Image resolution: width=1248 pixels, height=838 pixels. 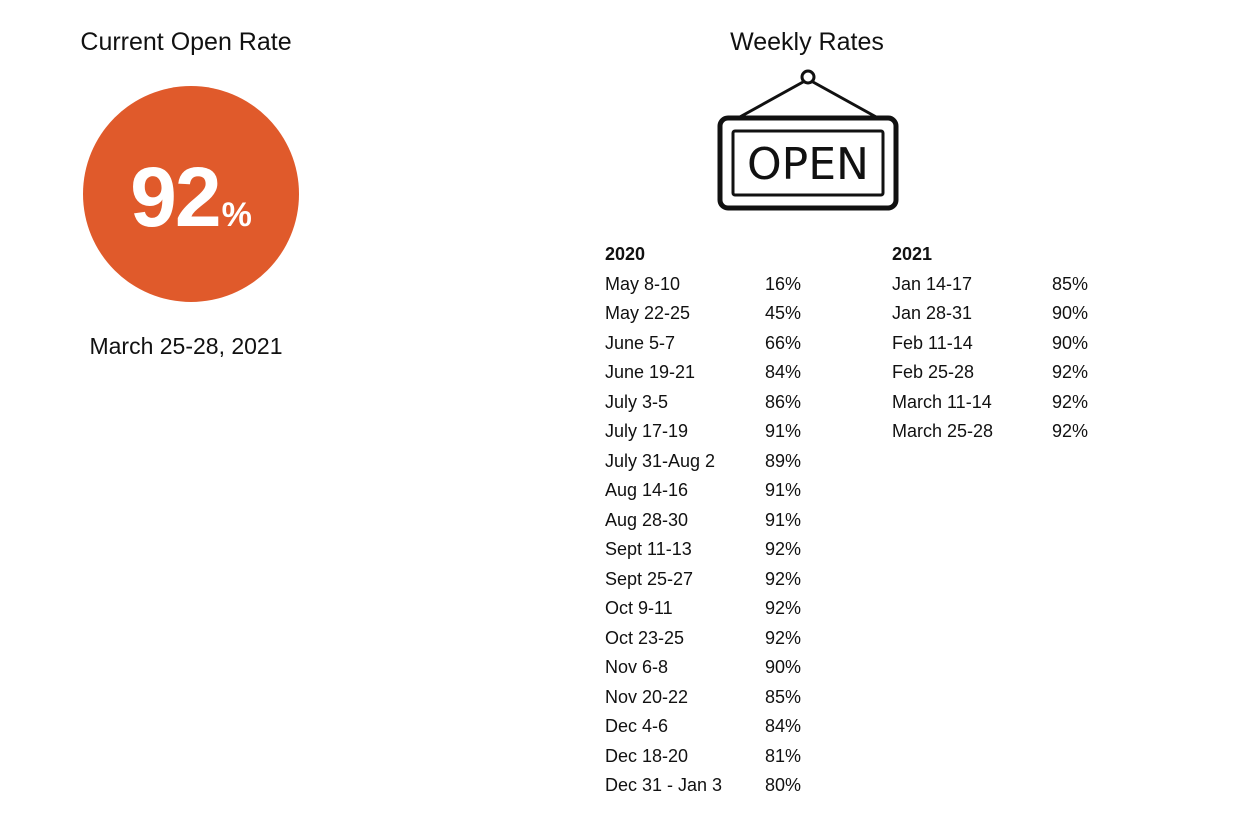 What do you see at coordinates (660, 460) in the screenshot?
I see `week-period: July 31-Aug 2` at bounding box center [660, 460].